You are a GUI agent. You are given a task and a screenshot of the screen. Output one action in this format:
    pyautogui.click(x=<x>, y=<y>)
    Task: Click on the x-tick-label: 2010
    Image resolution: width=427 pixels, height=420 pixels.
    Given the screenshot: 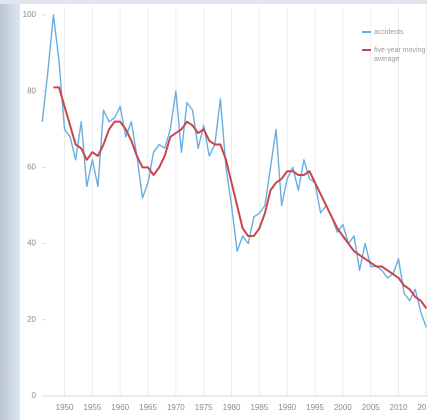 What is the action you would take?
    pyautogui.click(x=399, y=407)
    